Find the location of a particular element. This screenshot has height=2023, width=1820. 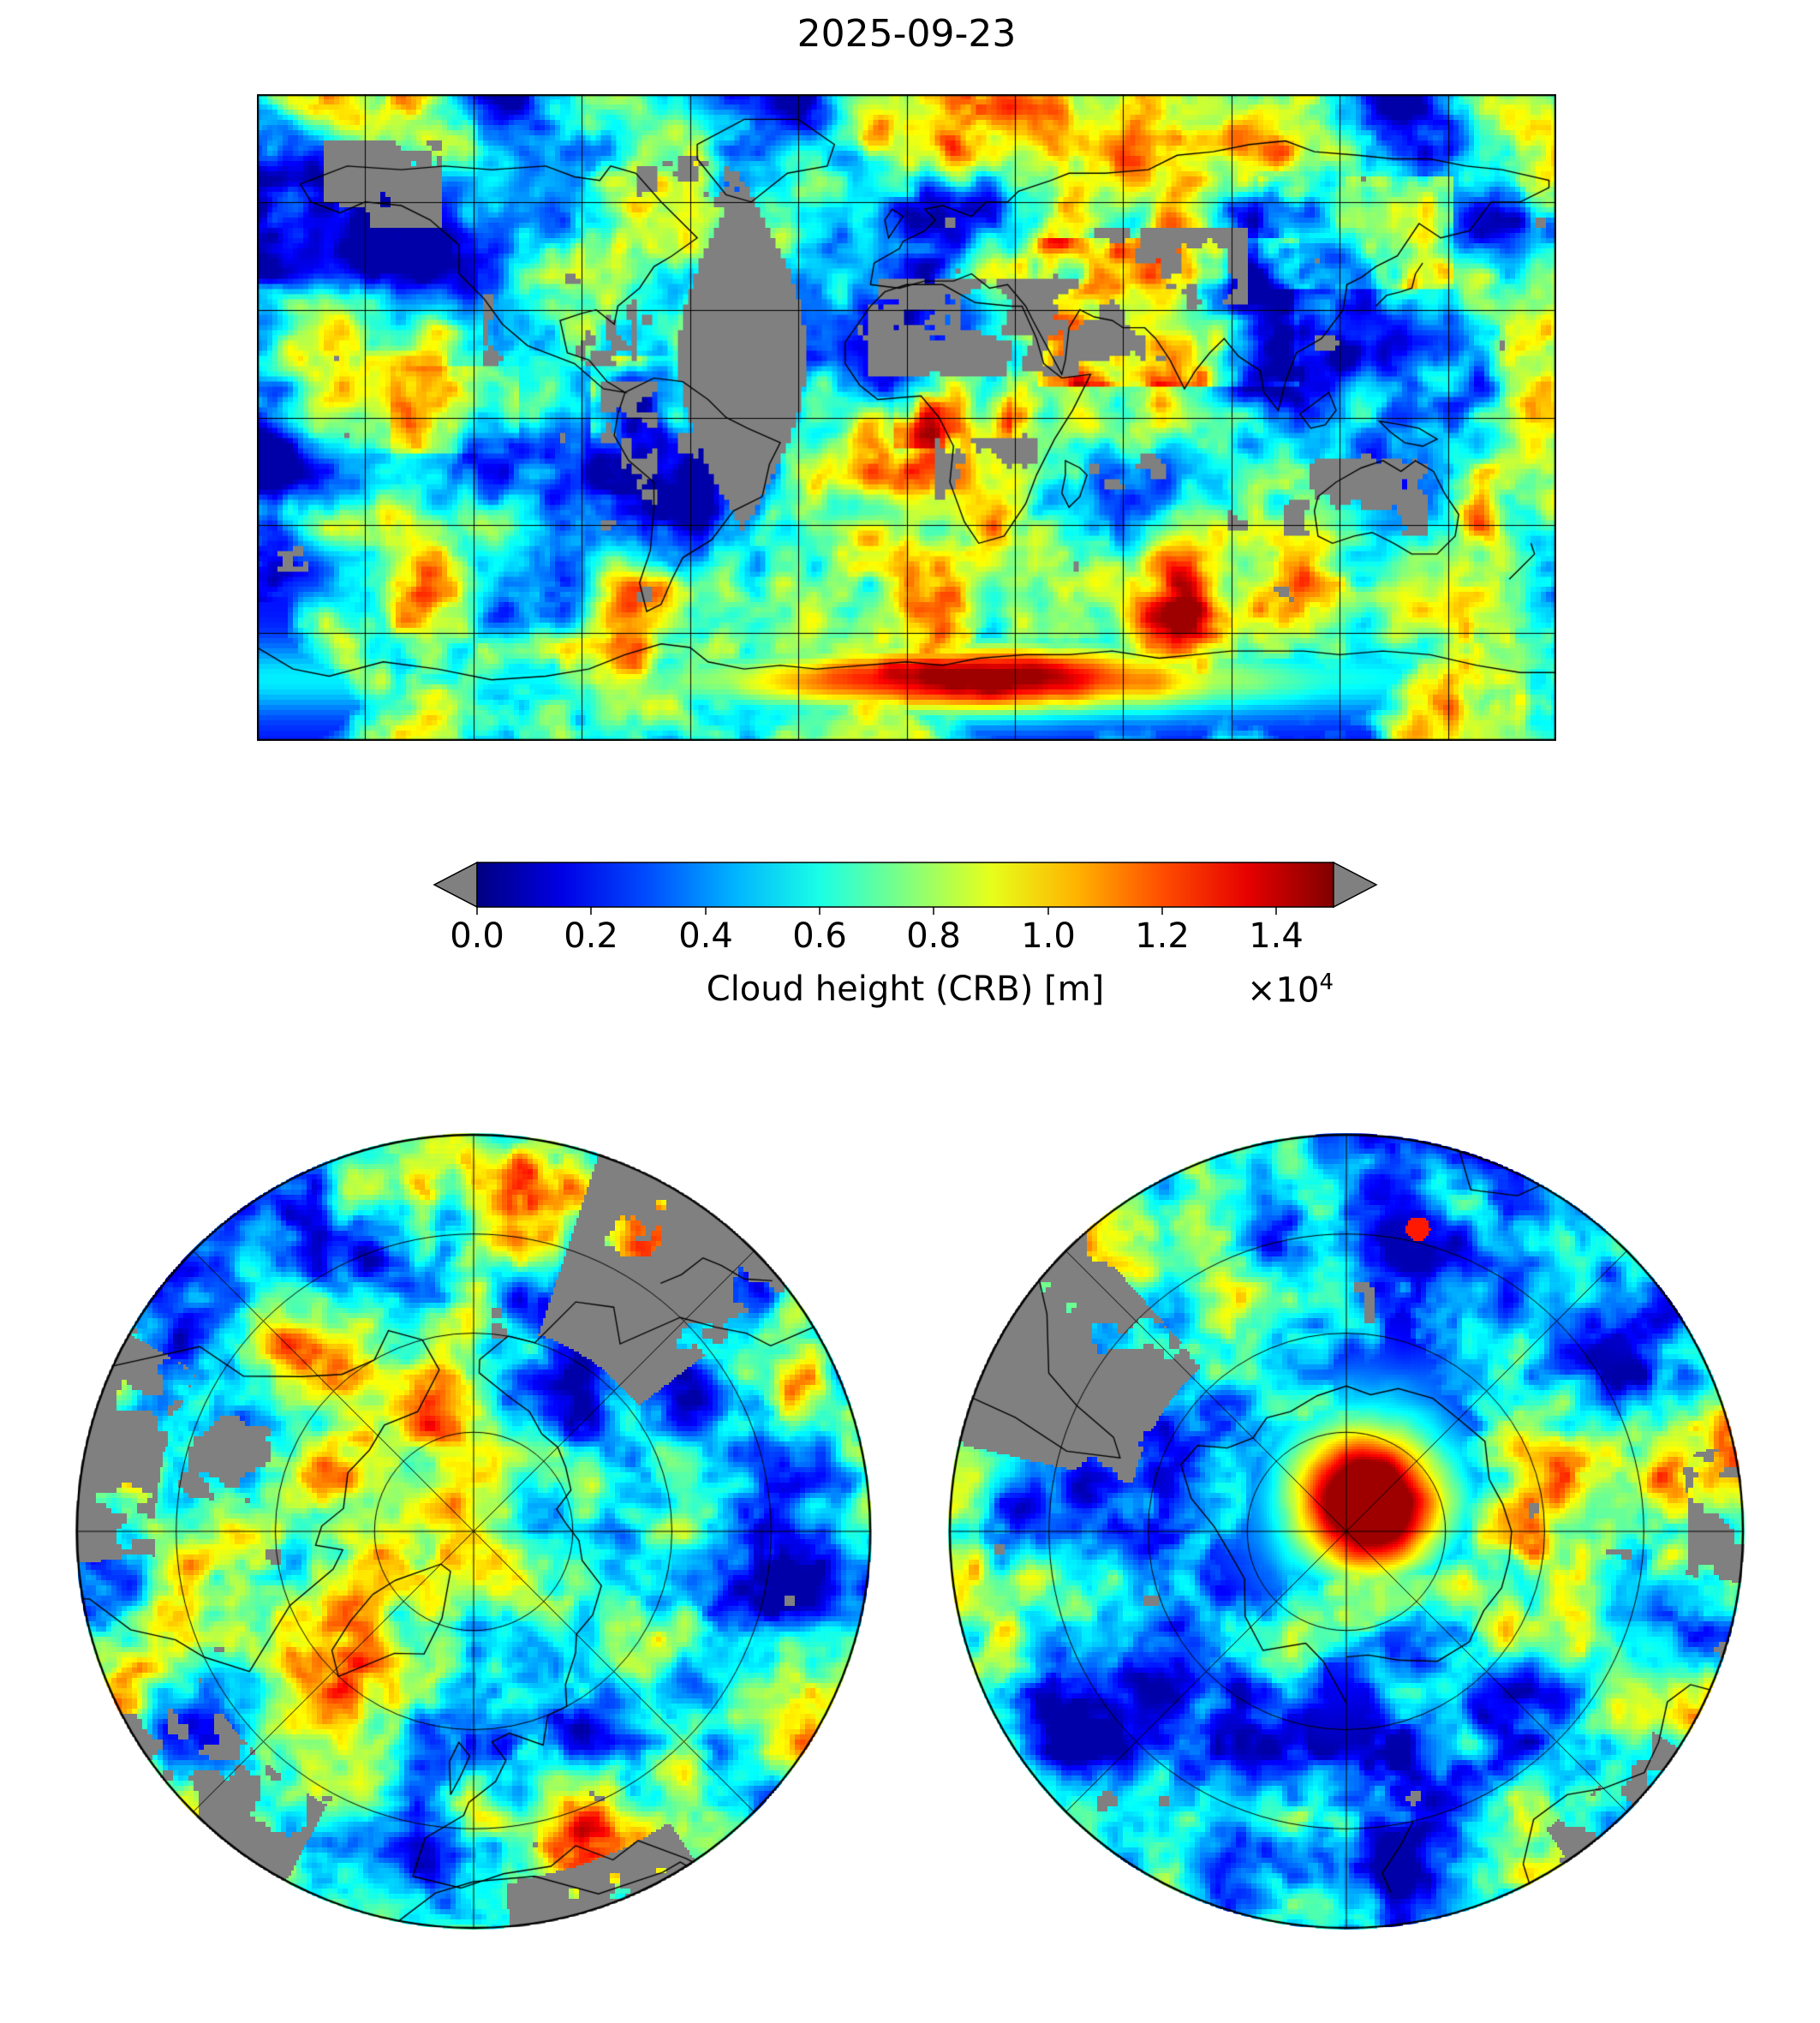

colorbar-label: Cloud height (CRB) [m] is located at coordinates (905, 989).